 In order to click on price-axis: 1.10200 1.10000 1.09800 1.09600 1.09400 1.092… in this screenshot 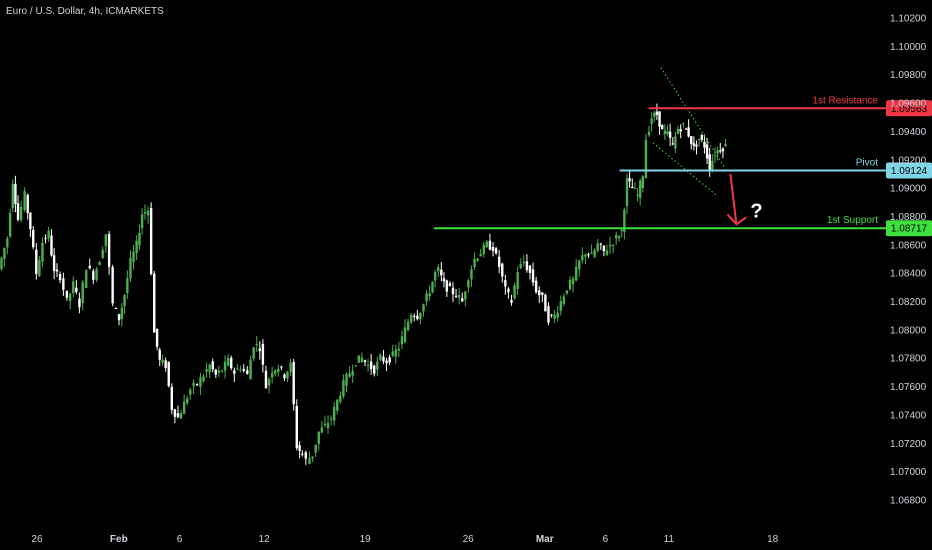, I will do `click(908, 260)`.